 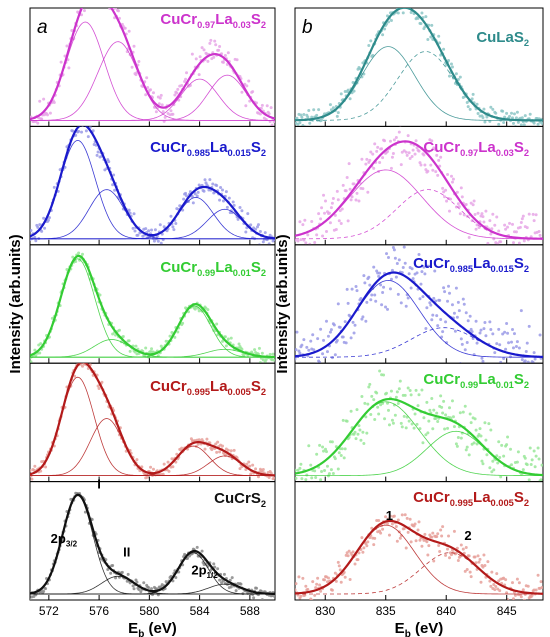 I want to click on series-label: CuCr0.99La0.01S2, so click(x=213, y=268).